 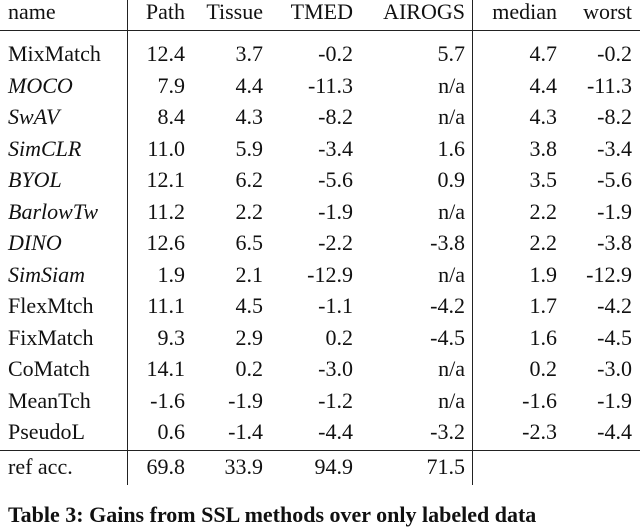 What do you see at coordinates (244, 466) in the screenshot?
I see `cell: 33.9` at bounding box center [244, 466].